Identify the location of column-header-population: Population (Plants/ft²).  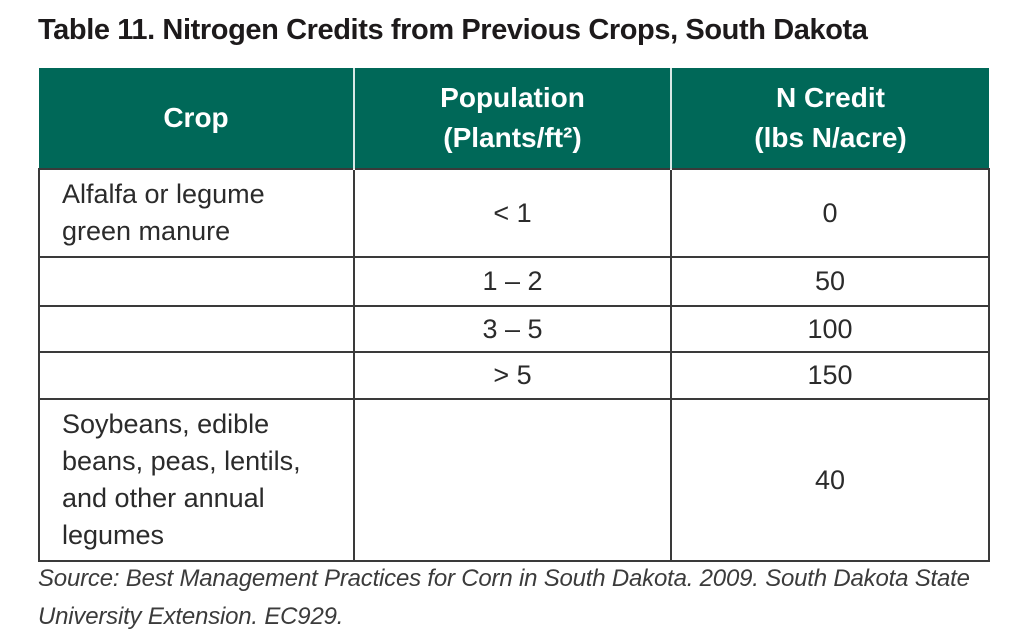
(512, 118).